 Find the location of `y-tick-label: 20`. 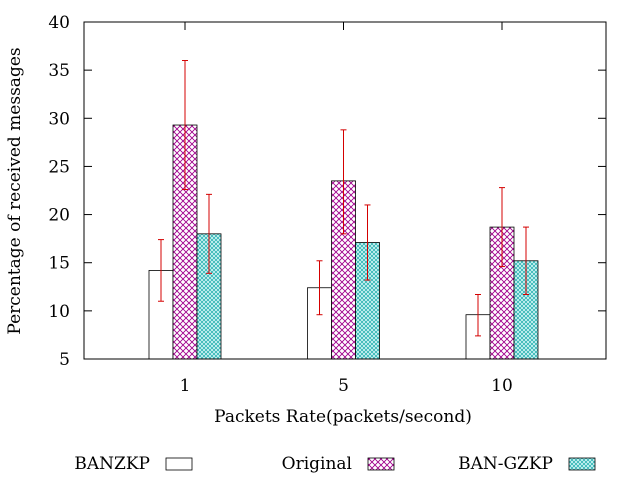

y-tick-label: 20 is located at coordinates (59, 216).